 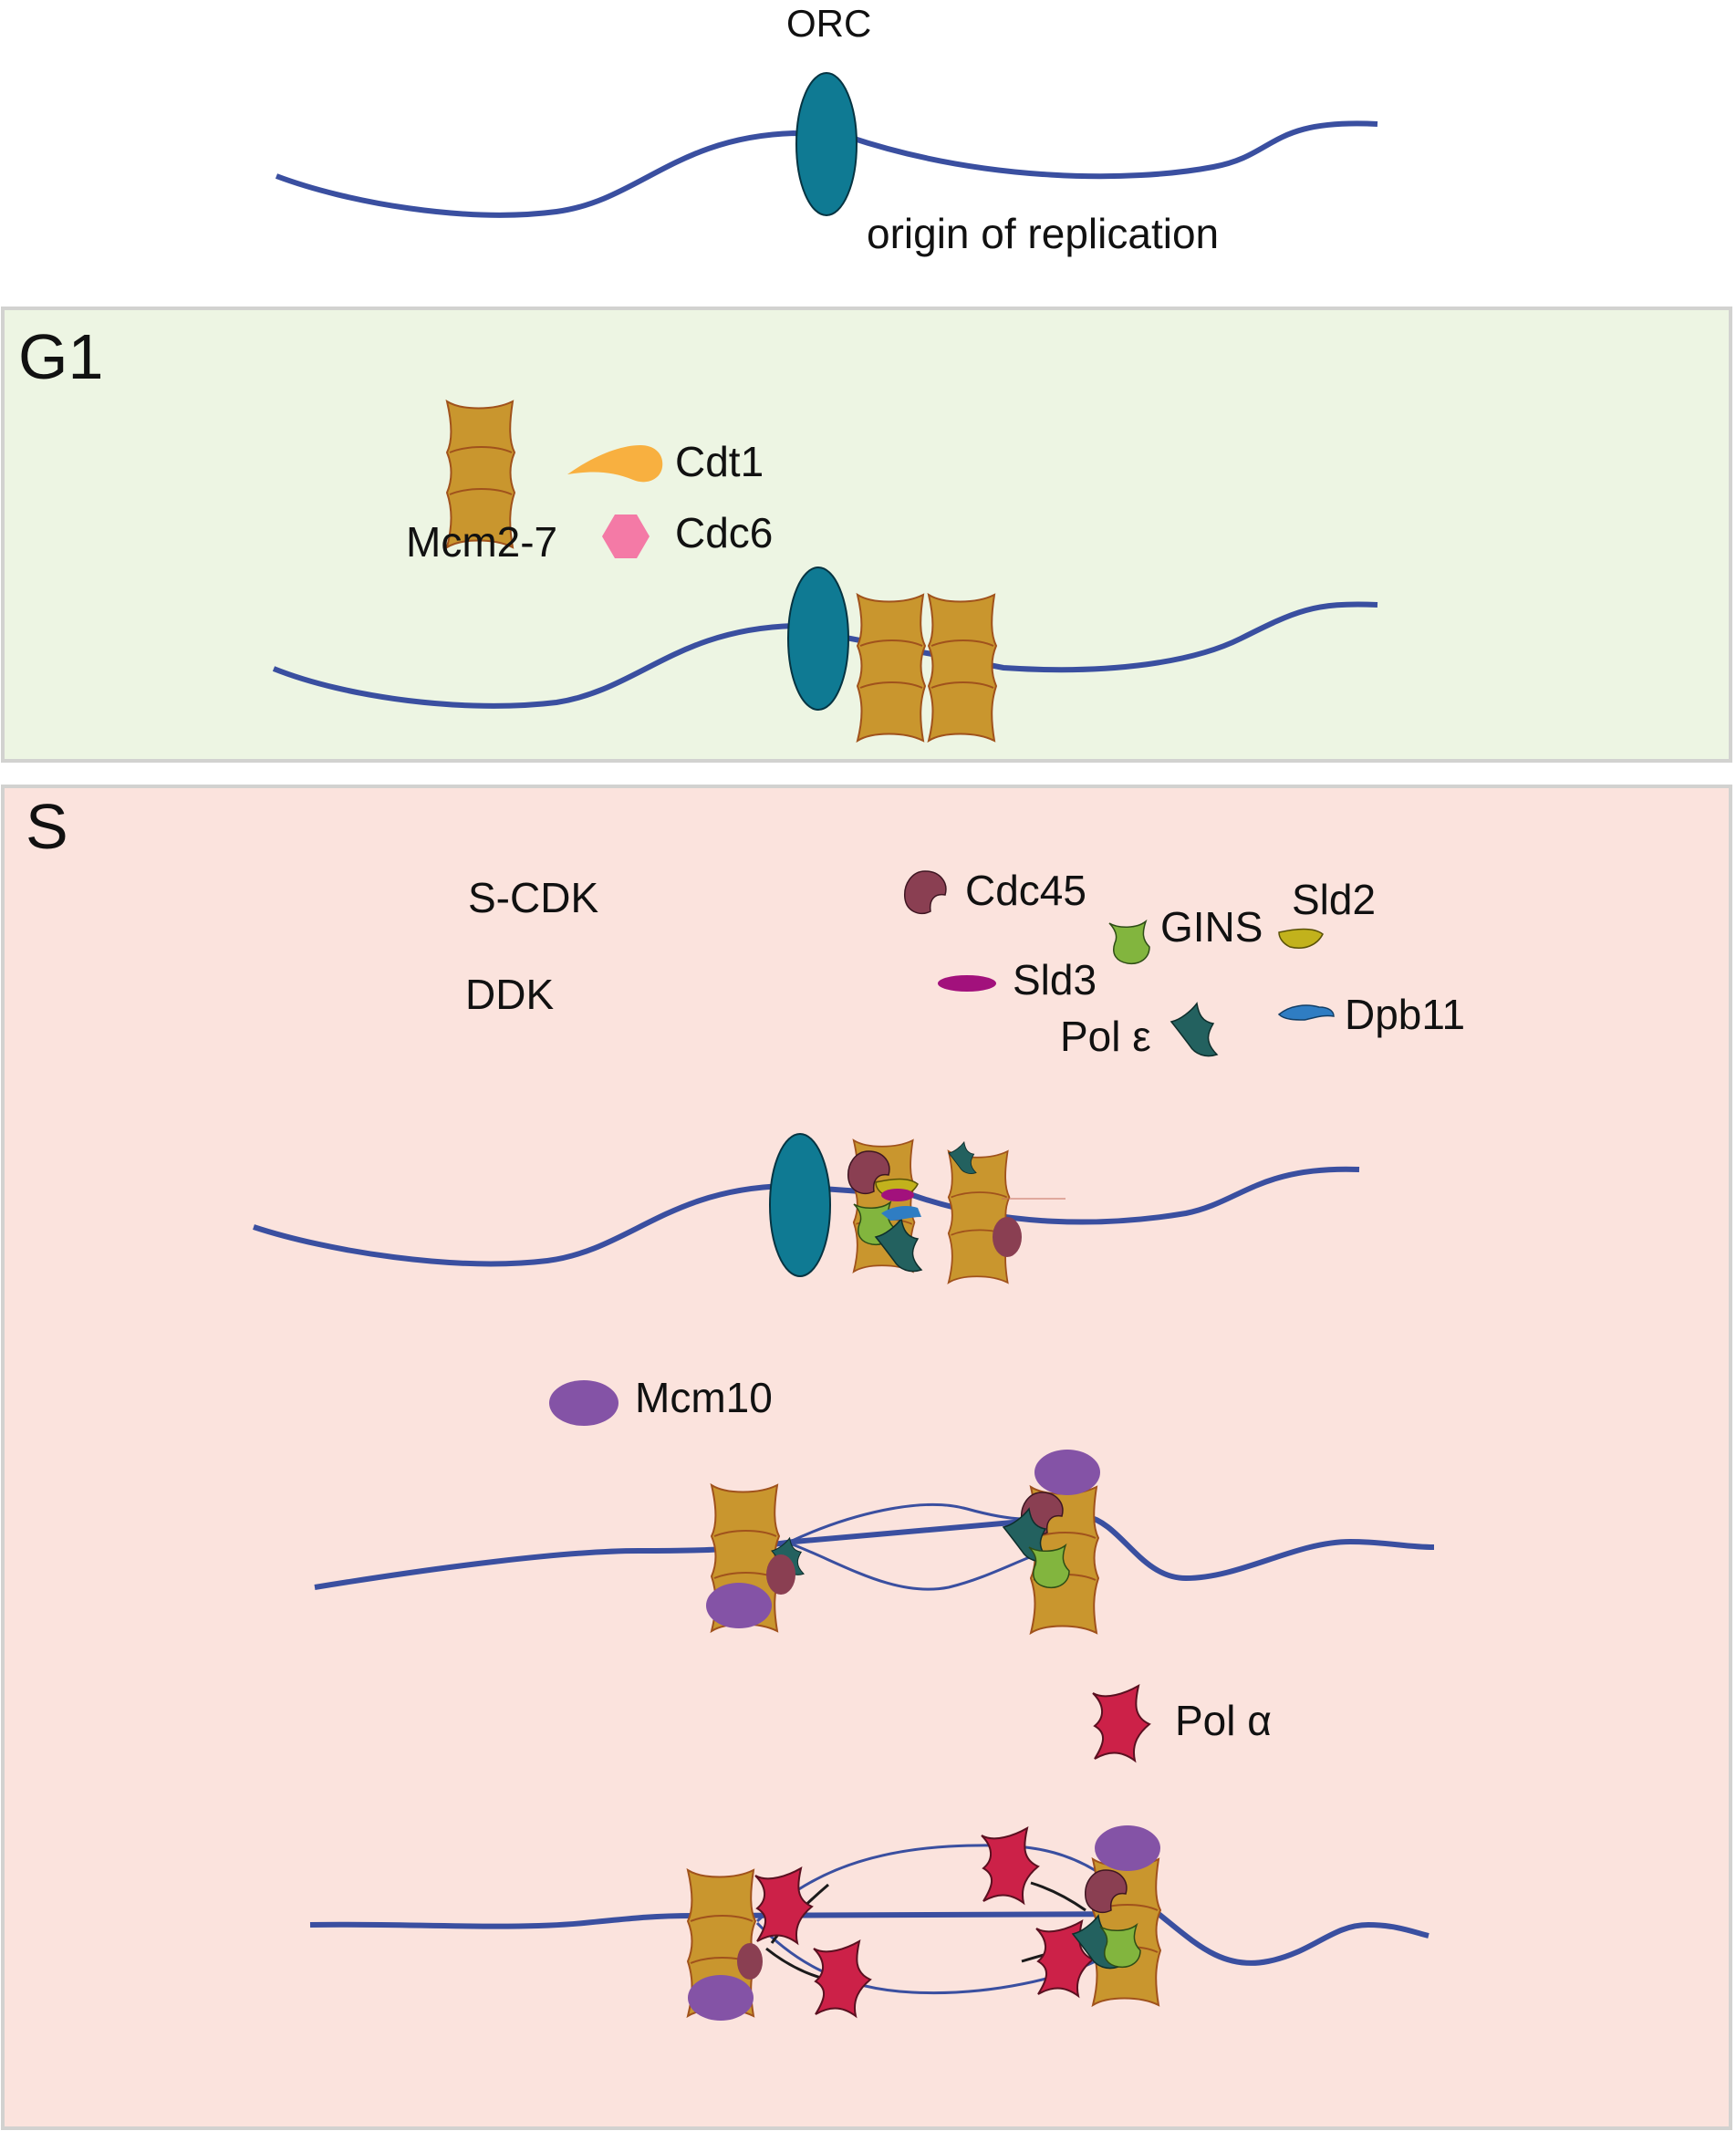 What do you see at coordinates (533, 897) in the screenshot?
I see `s-cdk-label: S-CDK` at bounding box center [533, 897].